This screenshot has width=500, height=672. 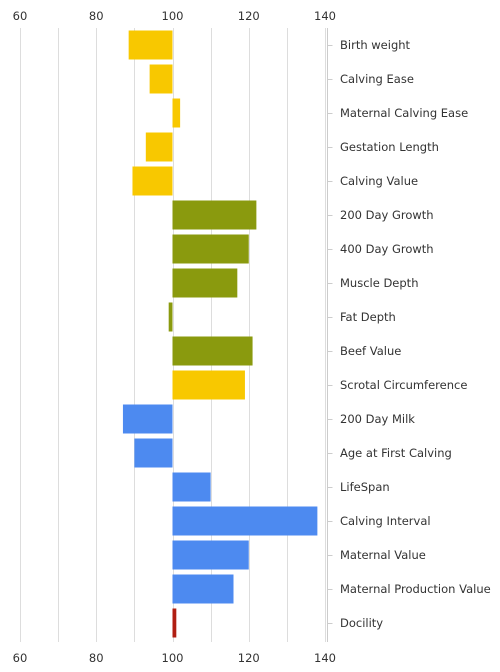 What do you see at coordinates (361, 623) in the screenshot?
I see `category-label: Docility` at bounding box center [361, 623].